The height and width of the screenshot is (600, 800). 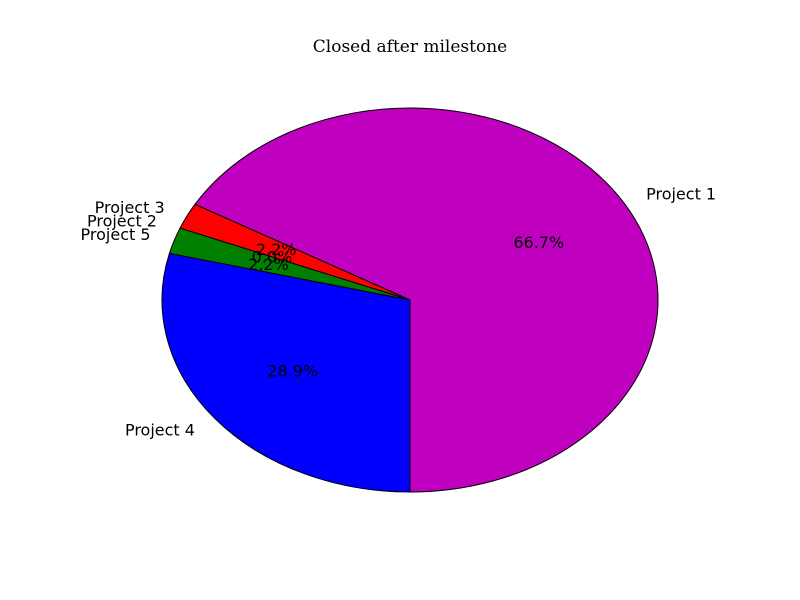 I want to click on label-project-1: Project 1, so click(x=681, y=194).